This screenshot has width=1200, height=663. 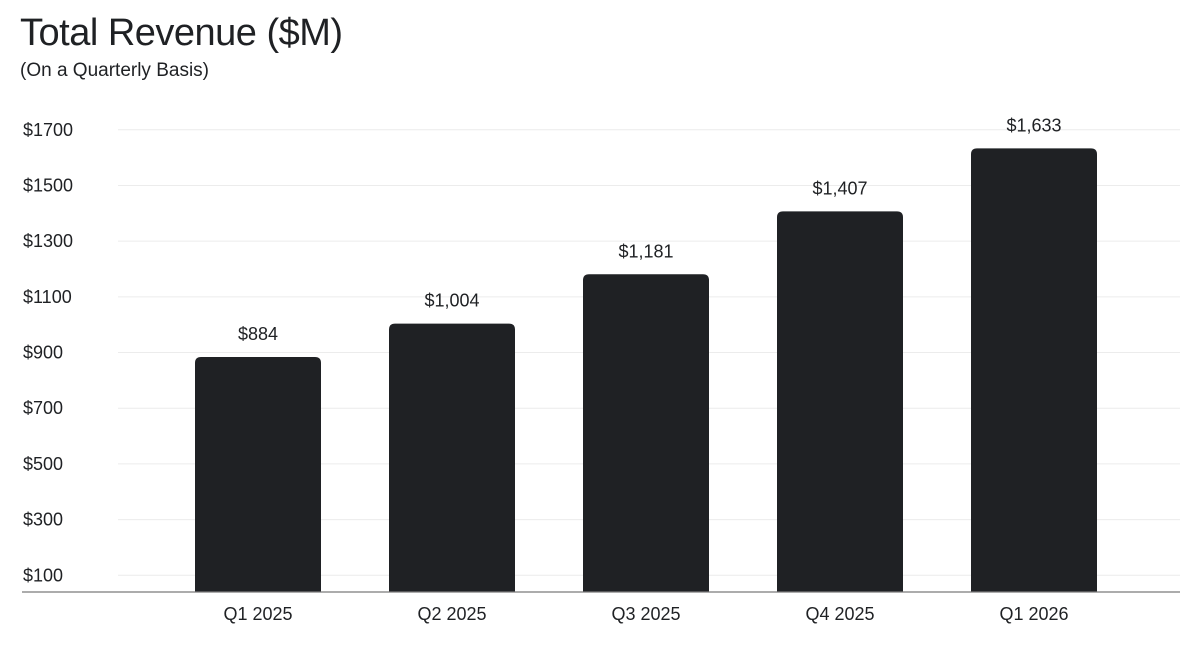 I want to click on y-tick-label: $500, so click(x=43, y=464).